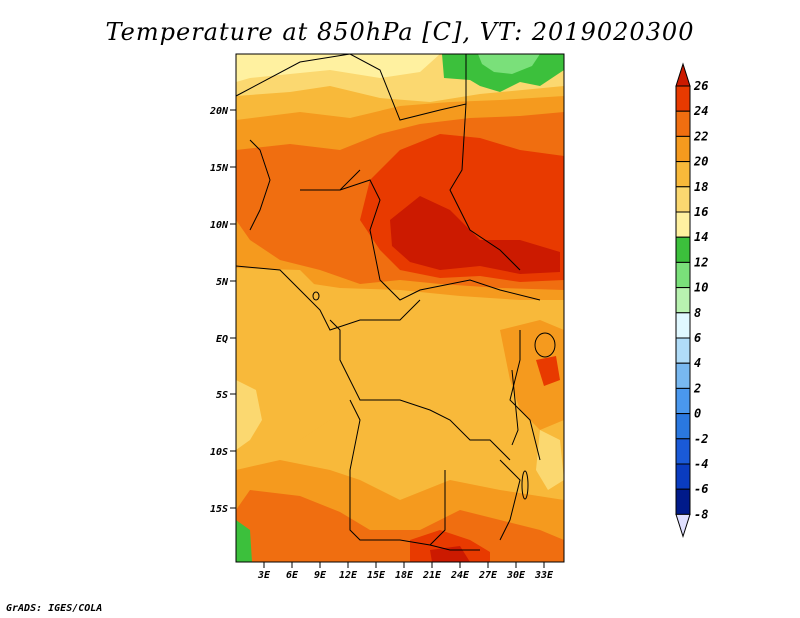 This screenshot has width=800, height=618. Describe the element at coordinates (432, 575) in the screenshot. I see `lon-tick-label: 21E` at that location.